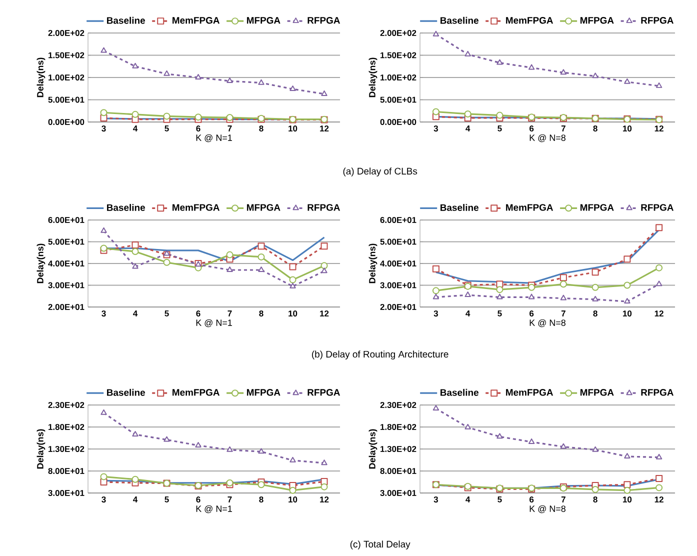  What do you see at coordinates (398, 427) in the screenshot?
I see `y-tick-label: 1.80E+02` at bounding box center [398, 427].